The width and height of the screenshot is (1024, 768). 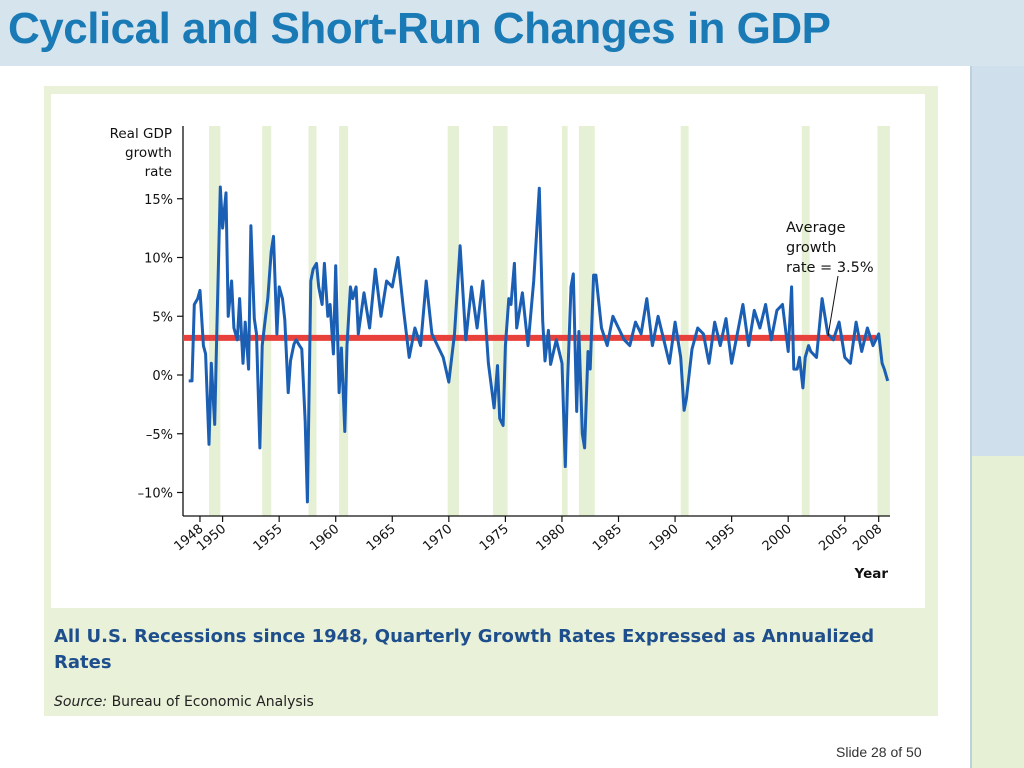 I want to click on y-axis-label-line: Real GDP, so click(x=141, y=134).